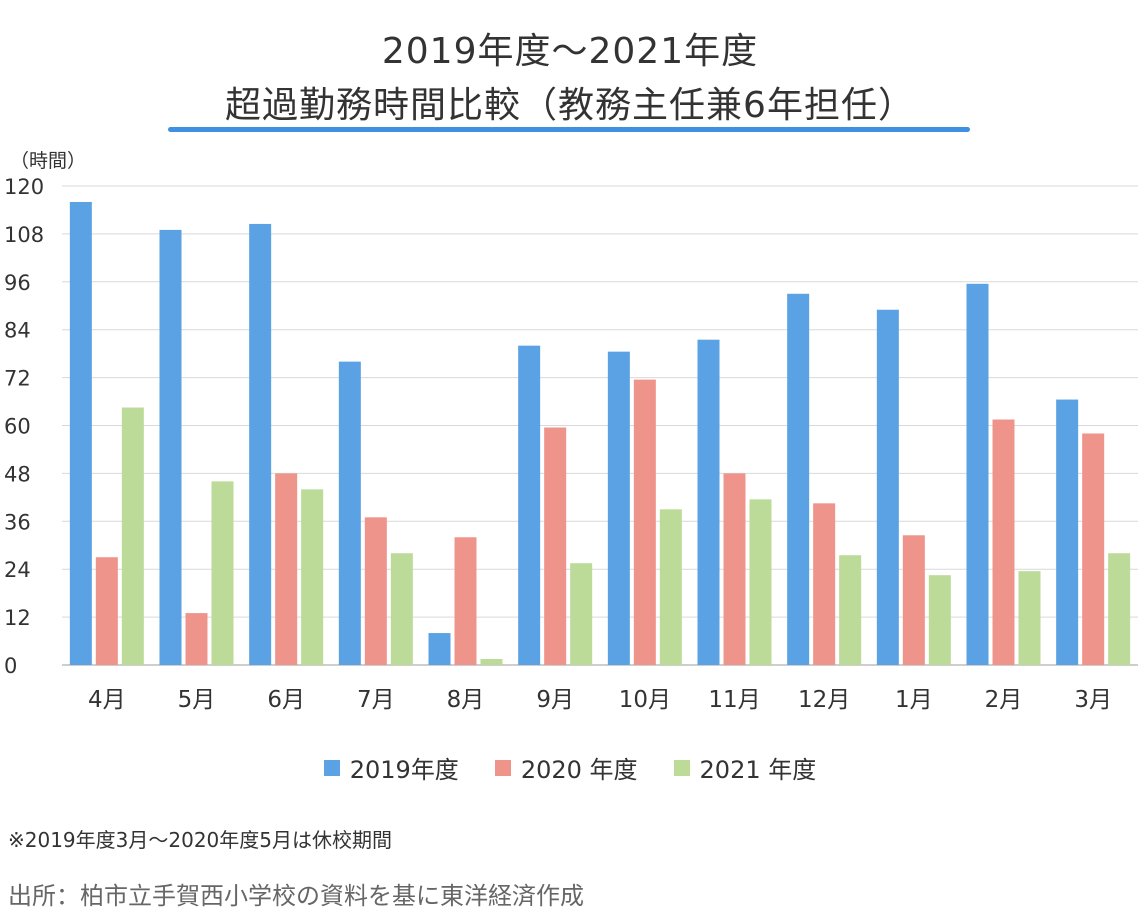 This screenshot has height=920, width=1140. I want to click on y-tick-label: 36, so click(17, 522).